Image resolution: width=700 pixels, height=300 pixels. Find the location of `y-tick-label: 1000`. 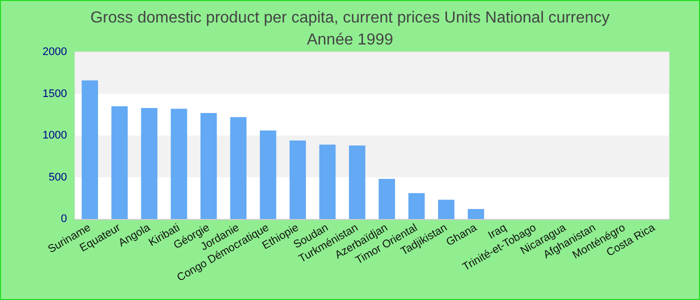

y-tick-label: 1000 is located at coordinates (54, 136).